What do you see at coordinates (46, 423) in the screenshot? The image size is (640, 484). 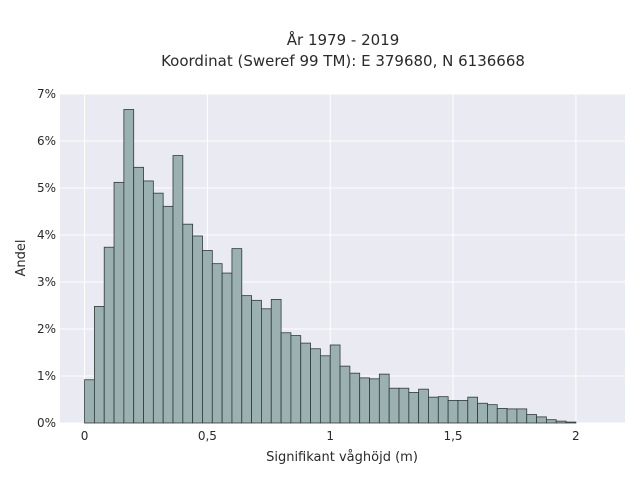 I see `y-tick-label-0: 0%` at bounding box center [46, 423].